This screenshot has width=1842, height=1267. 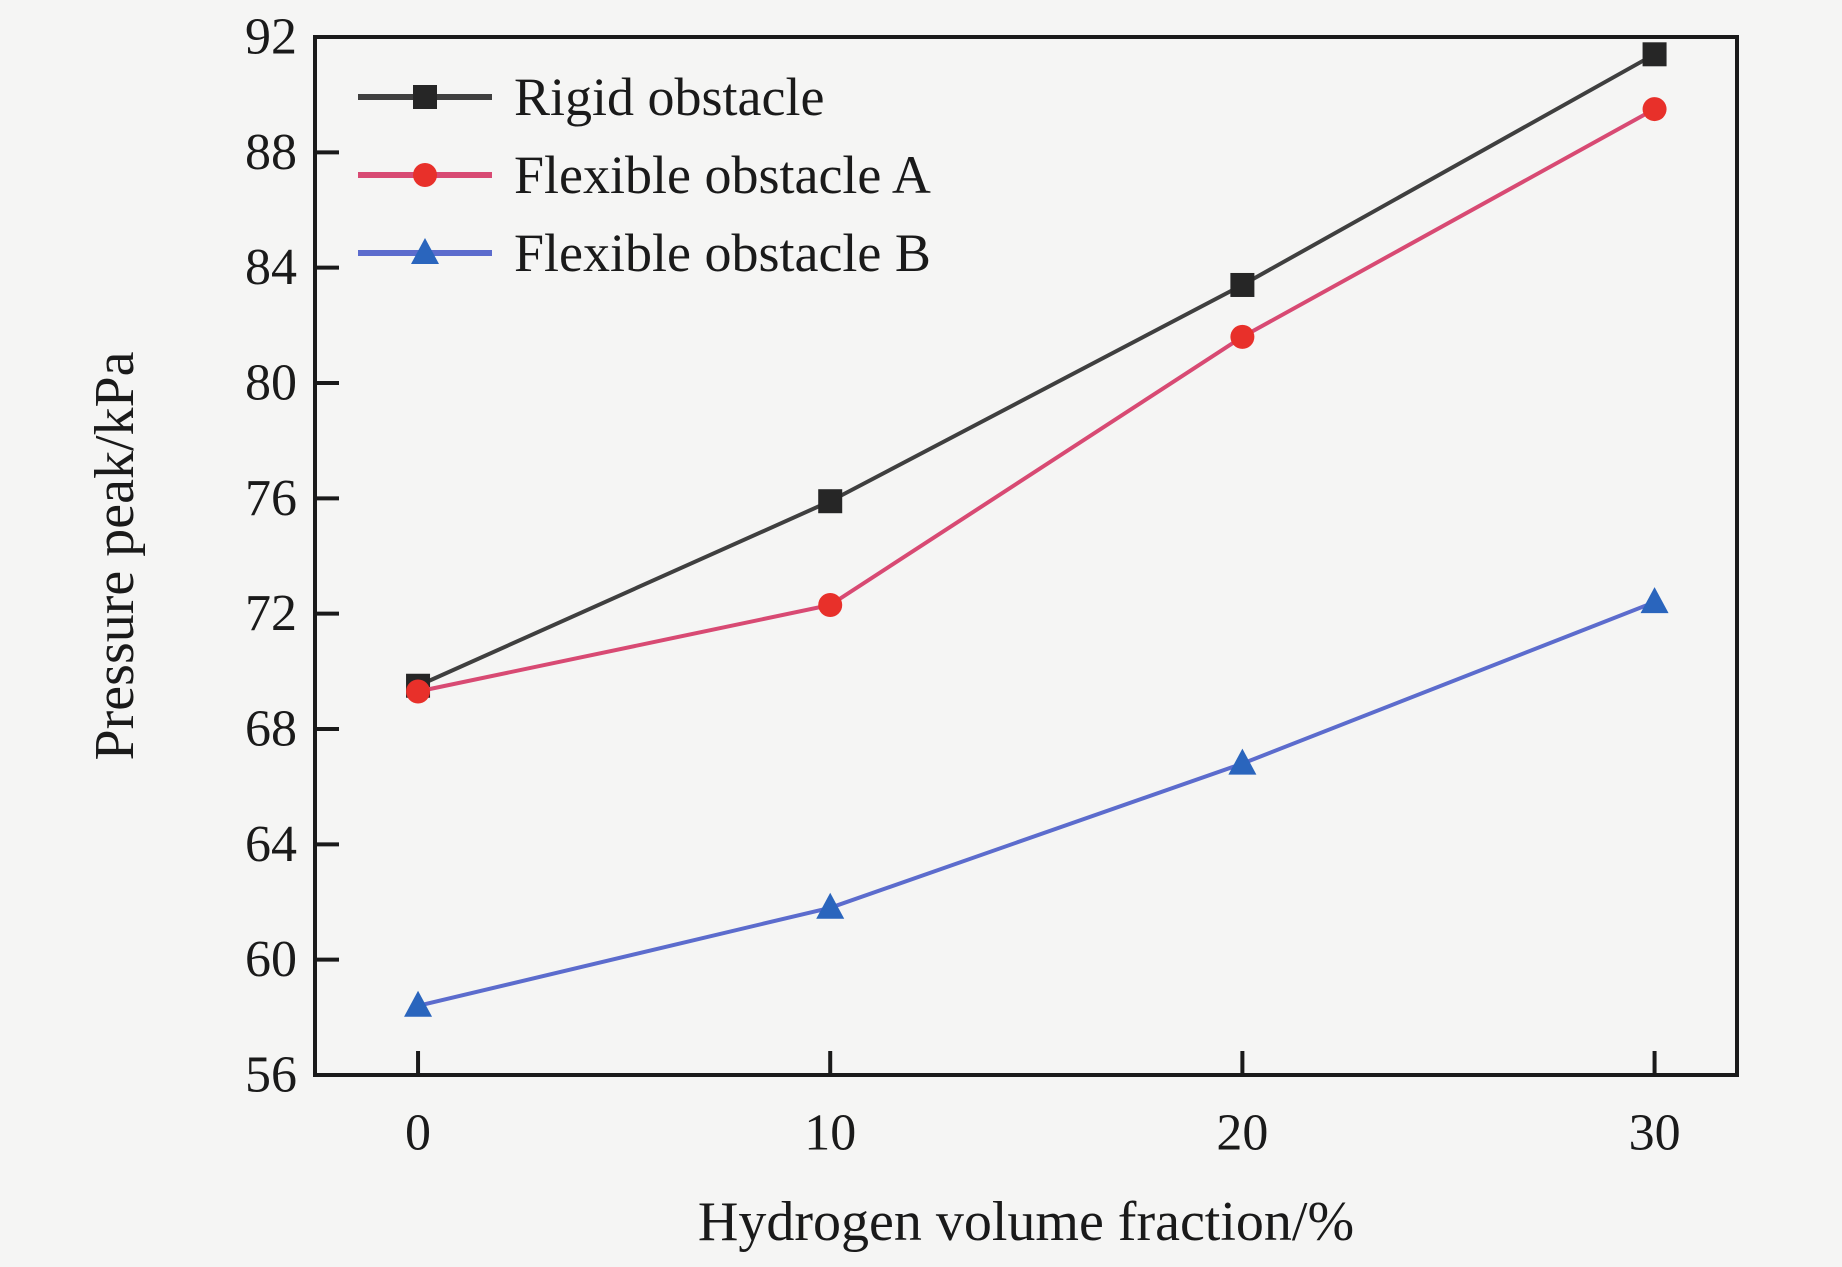 What do you see at coordinates (271, 1075) in the screenshot?
I see `y-tick-label: 56` at bounding box center [271, 1075].